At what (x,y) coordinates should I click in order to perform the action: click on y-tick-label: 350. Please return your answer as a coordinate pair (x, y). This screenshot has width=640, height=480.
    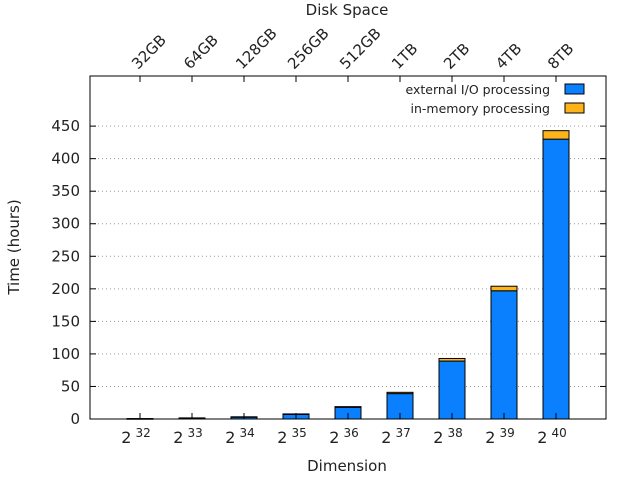
    Looking at the image, I should click on (65, 191).